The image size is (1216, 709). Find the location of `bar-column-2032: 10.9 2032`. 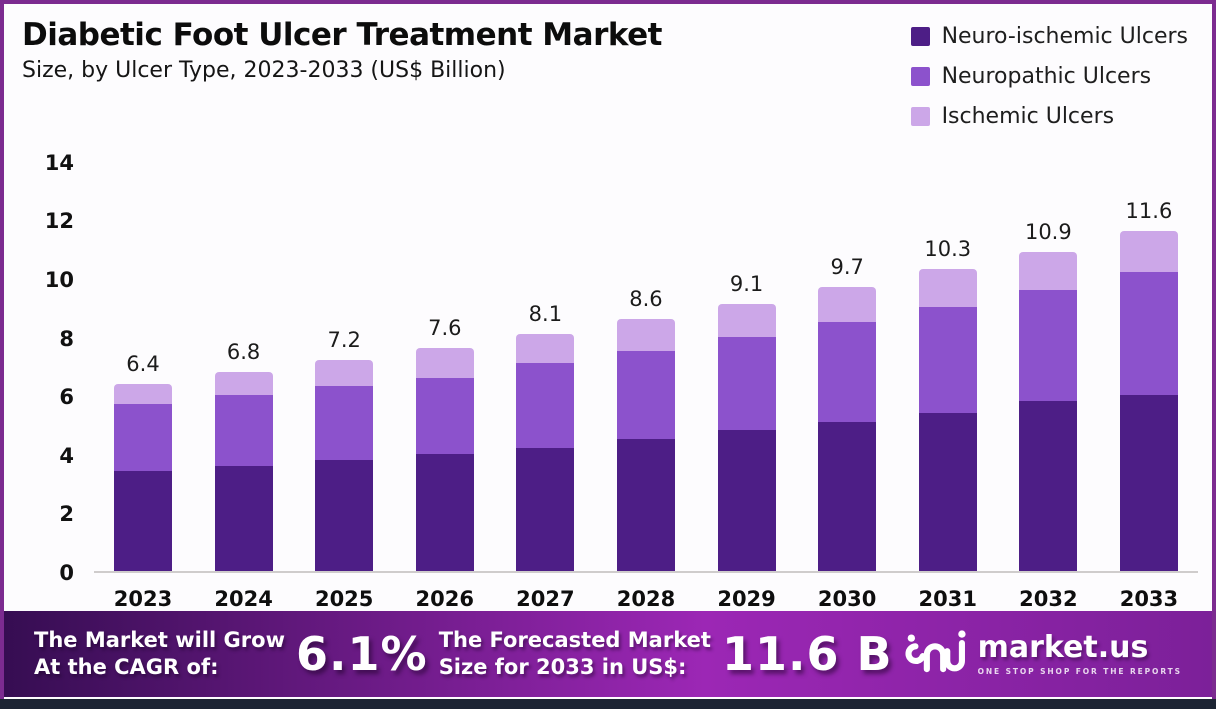

bar-column-2032: 10.9 2032 is located at coordinates (1048, 415).